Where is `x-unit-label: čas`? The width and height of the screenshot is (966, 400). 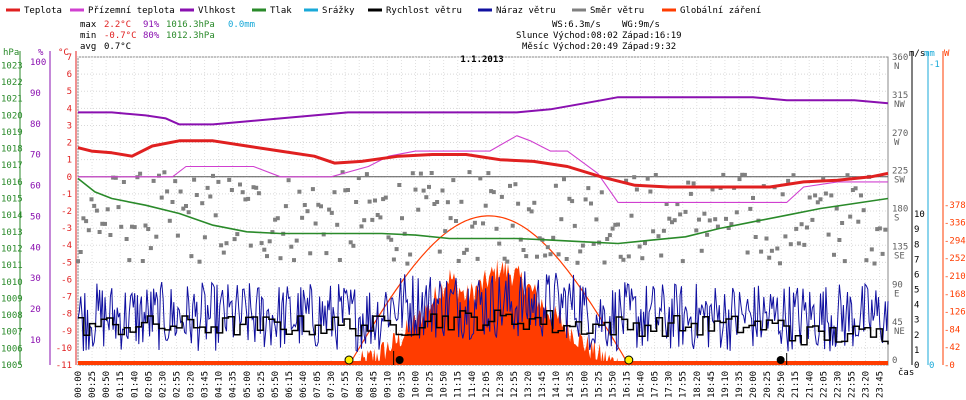 x-unit-label: čas is located at coordinates (906, 372).